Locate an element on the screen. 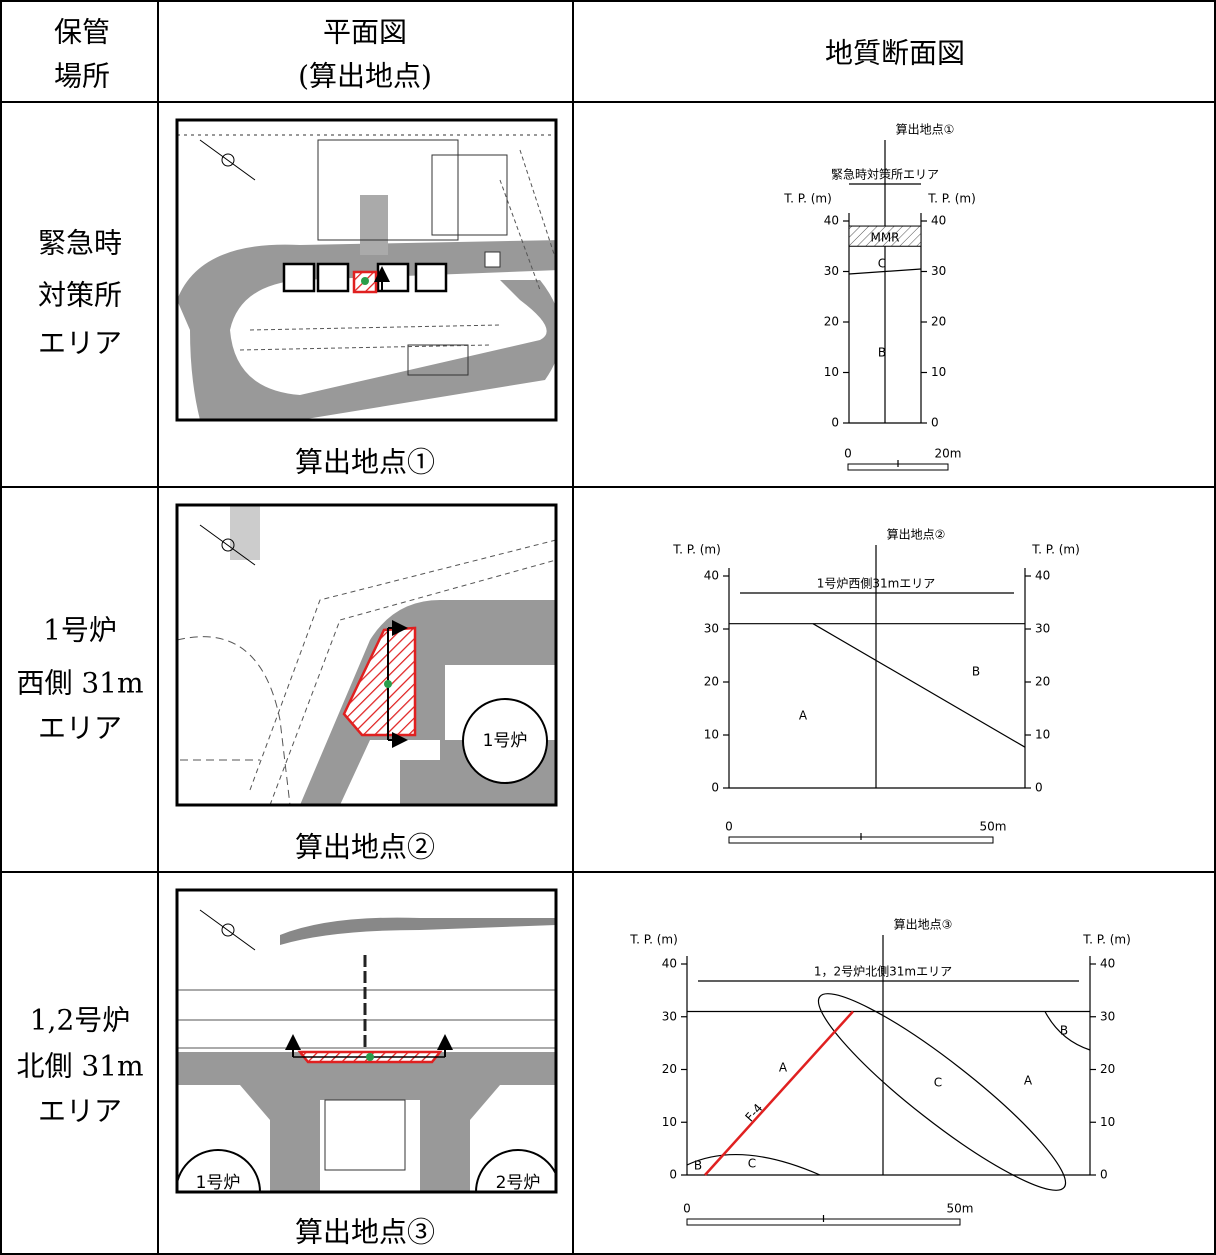 The width and height of the screenshot is (1216, 1255). fault-line is located at coordinates (779, 1093).